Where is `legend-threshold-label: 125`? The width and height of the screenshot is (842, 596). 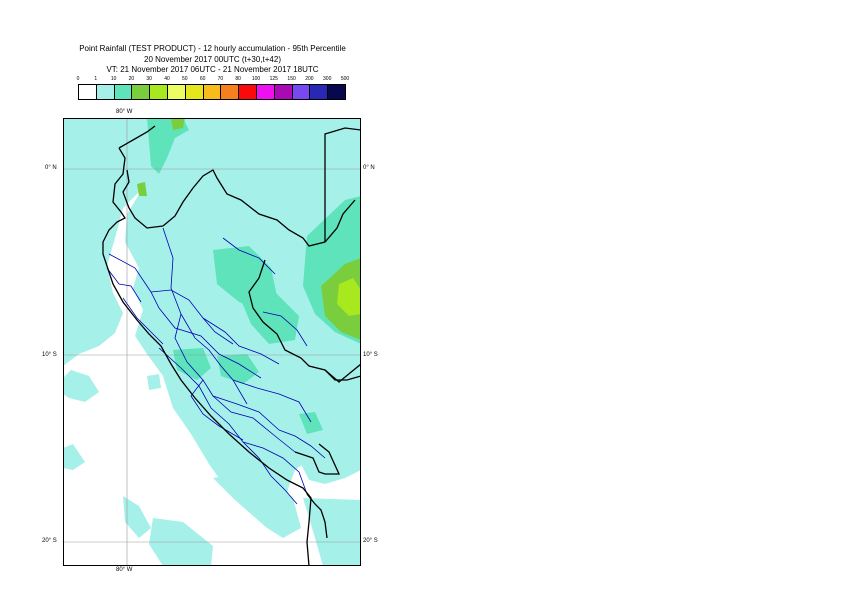 legend-threshold-label: 125 is located at coordinates (273, 79).